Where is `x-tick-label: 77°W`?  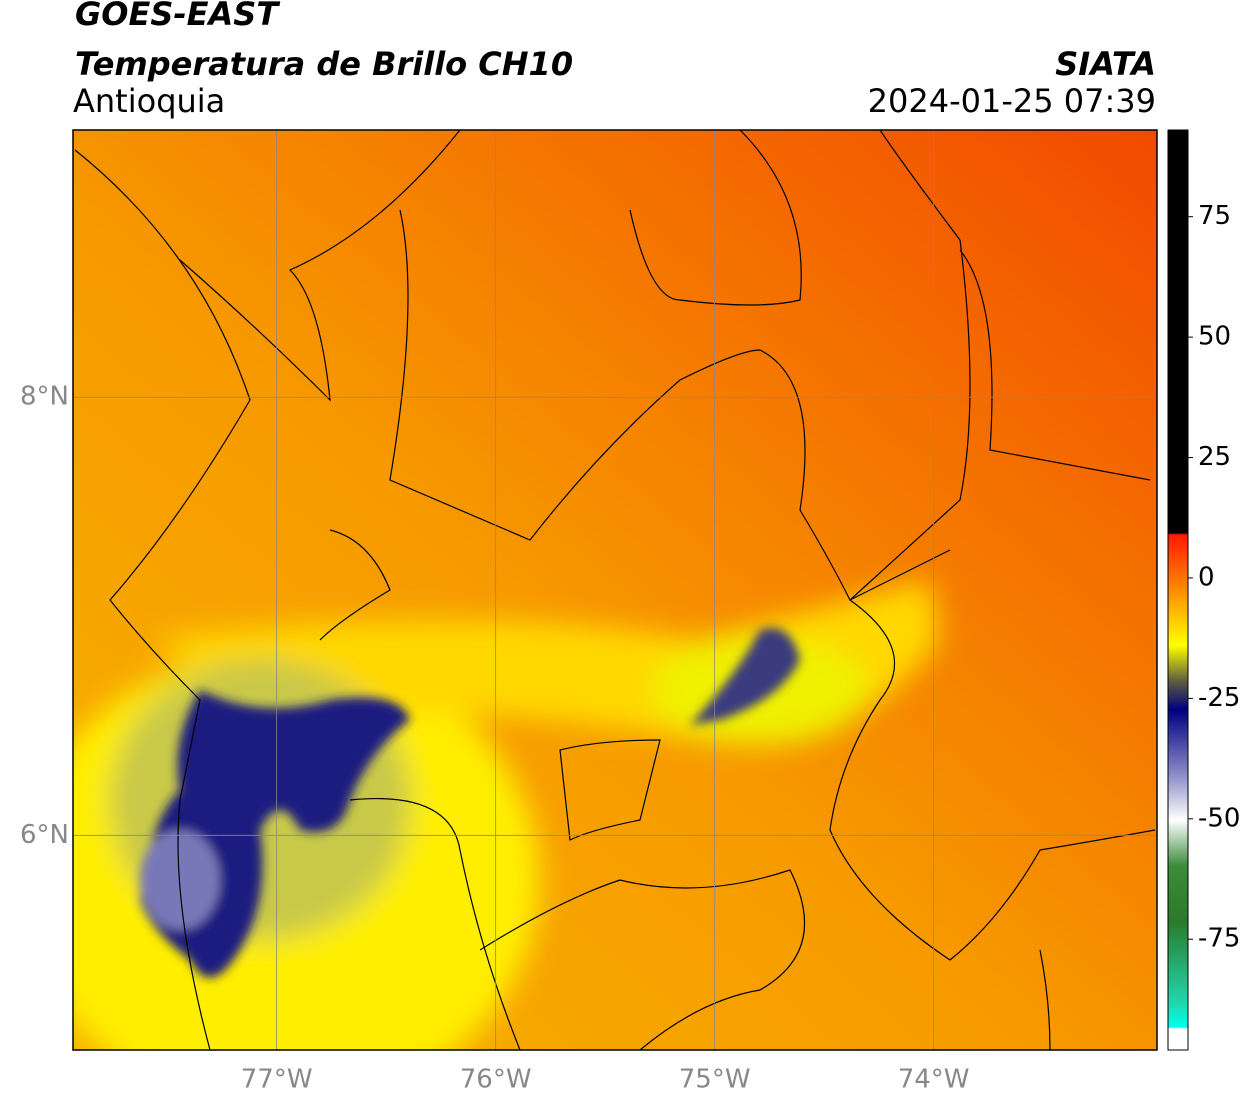 x-tick-label: 77°W is located at coordinates (277, 1080).